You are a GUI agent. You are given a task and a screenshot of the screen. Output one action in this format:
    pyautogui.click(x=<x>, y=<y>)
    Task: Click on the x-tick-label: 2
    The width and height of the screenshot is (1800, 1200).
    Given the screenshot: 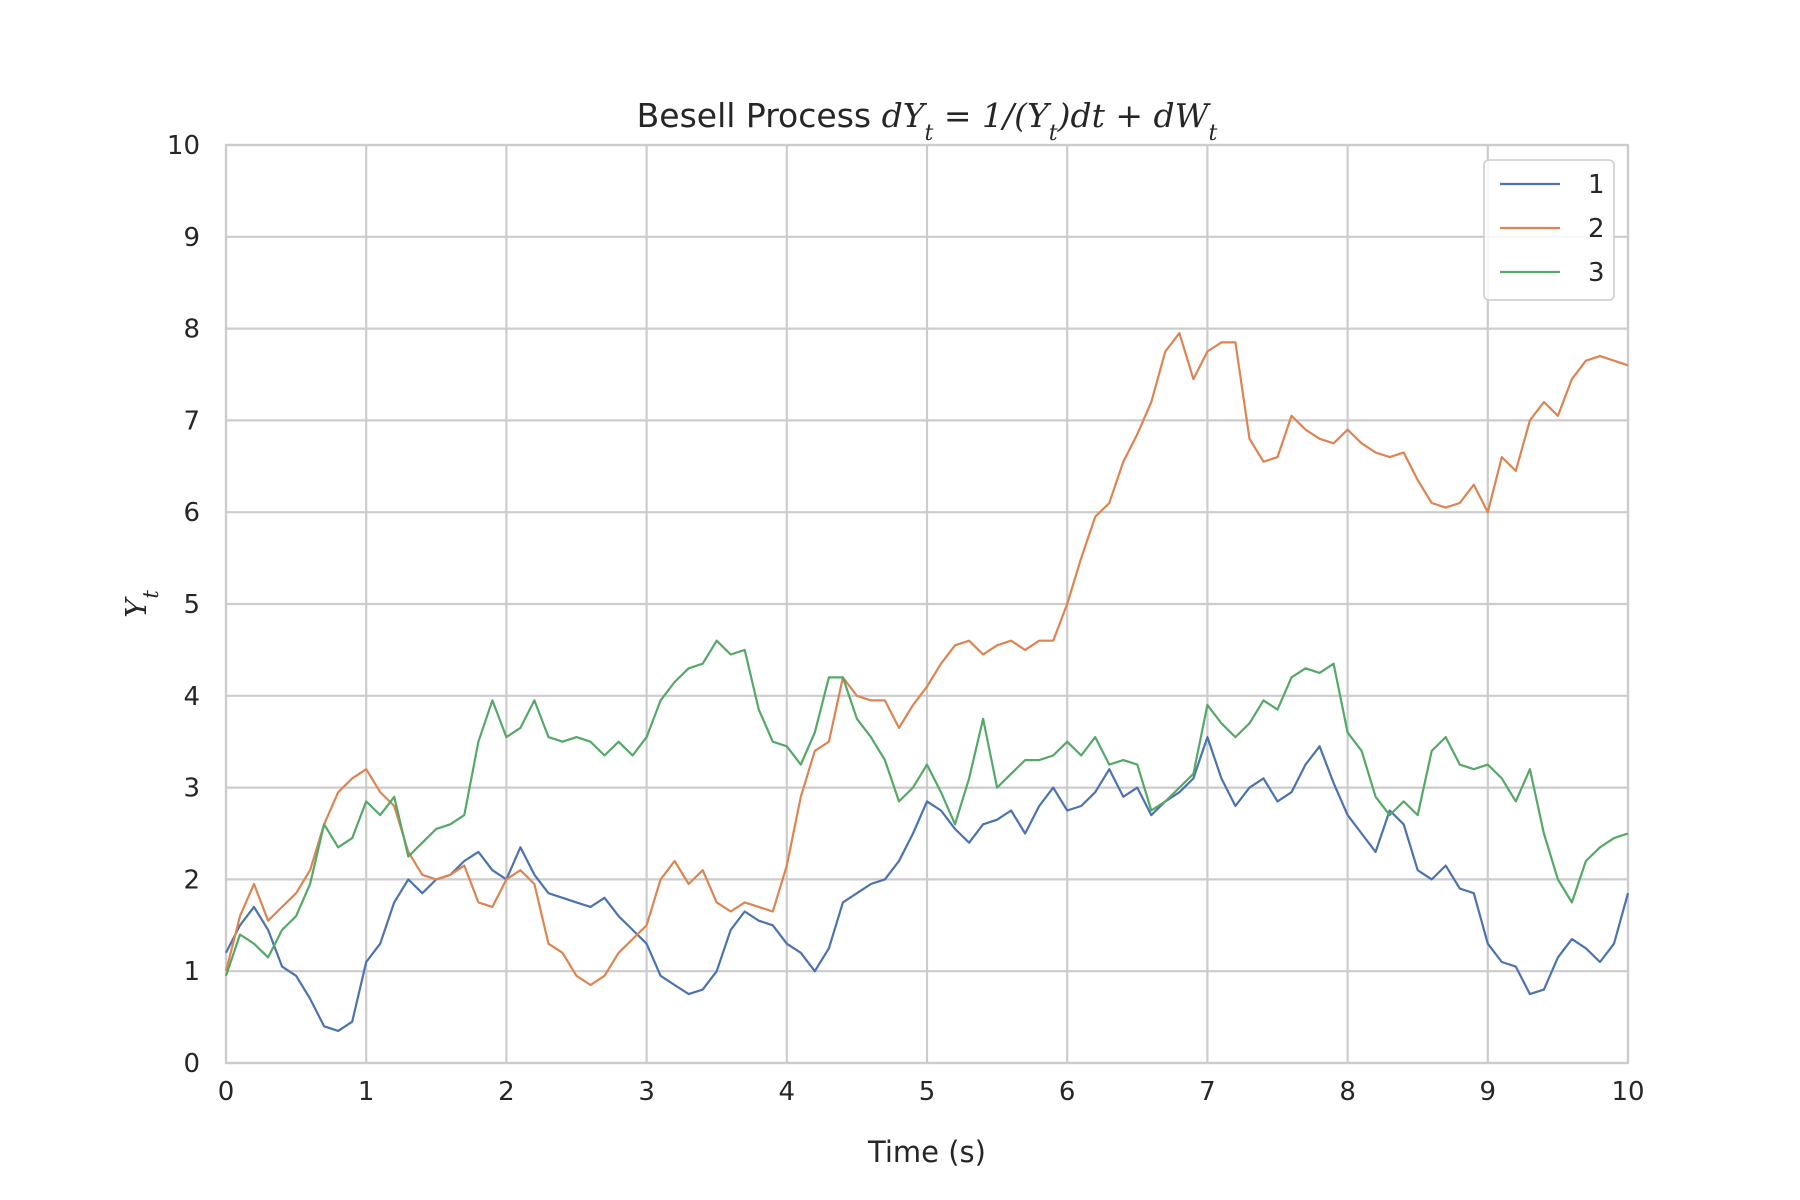 What is the action you would take?
    pyautogui.click(x=506, y=1092)
    